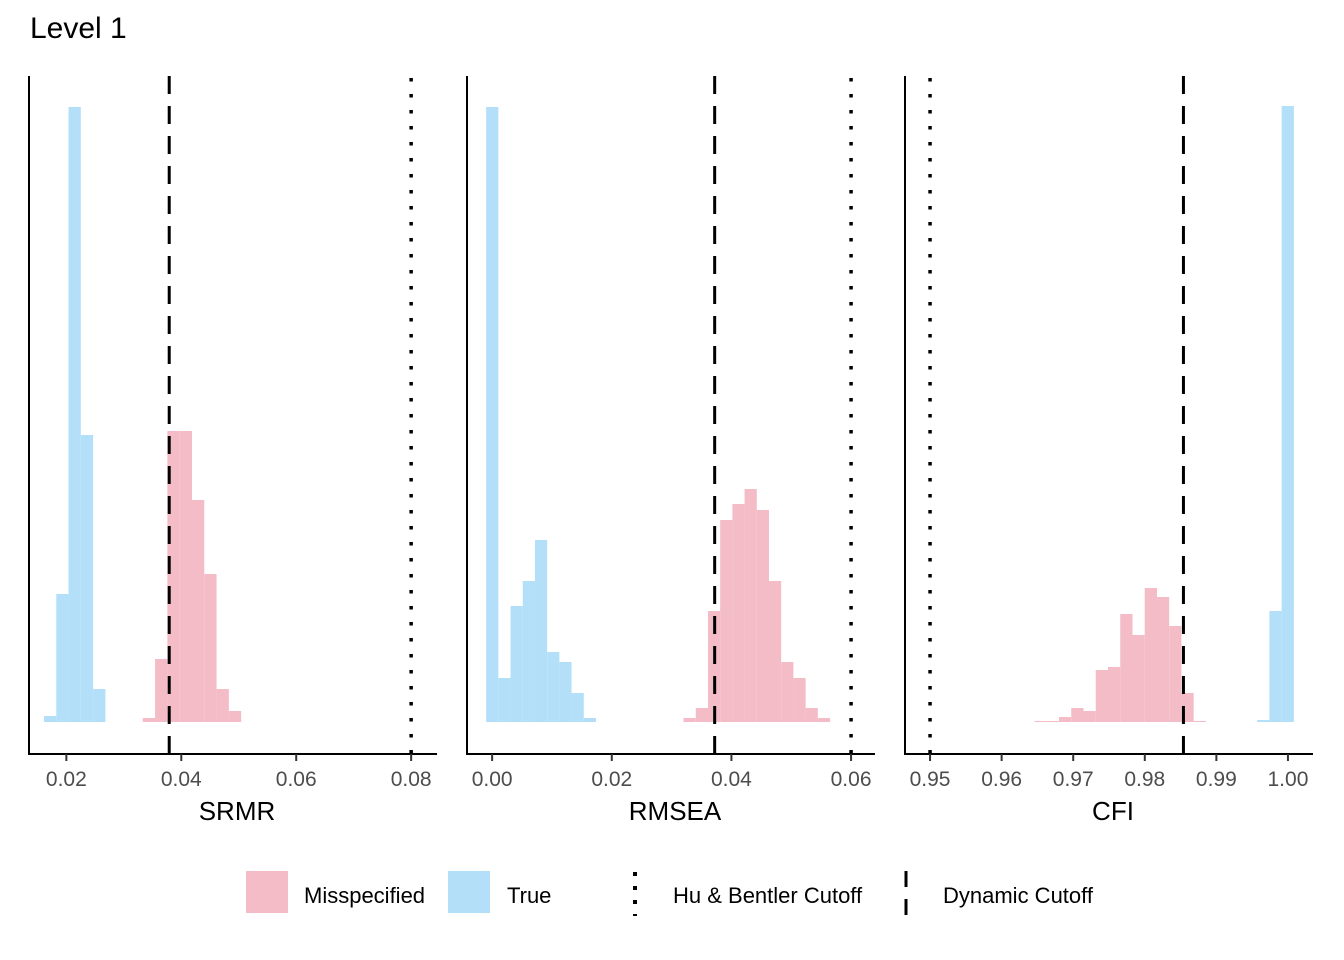  Describe the element at coordinates (768, 895) in the screenshot. I see `legend-label-hu-bentler: Hu & Bentler Cutoff` at that location.